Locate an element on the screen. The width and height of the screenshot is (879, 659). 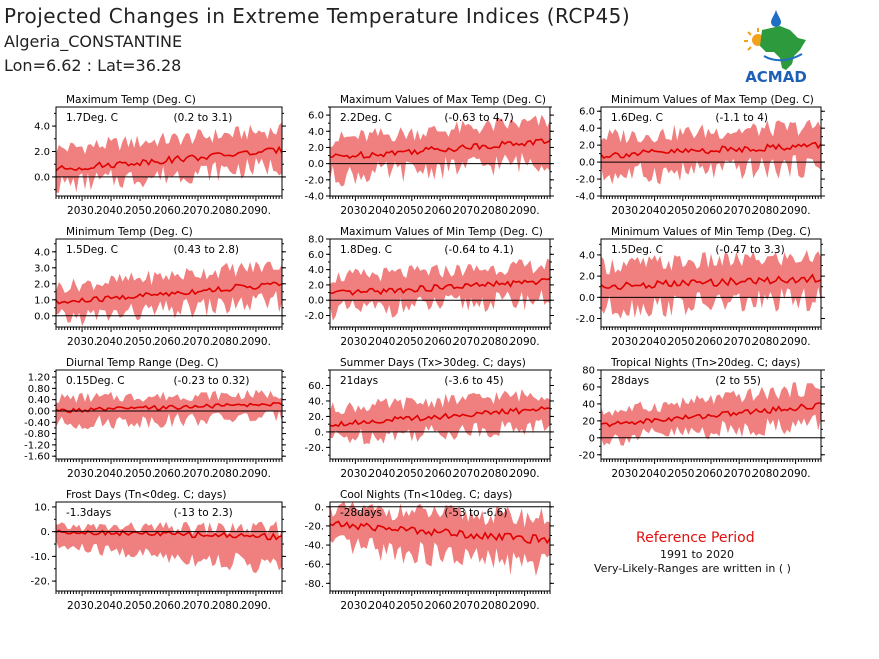
y-tick-label: -0.80 is located at coordinates (37, 434).